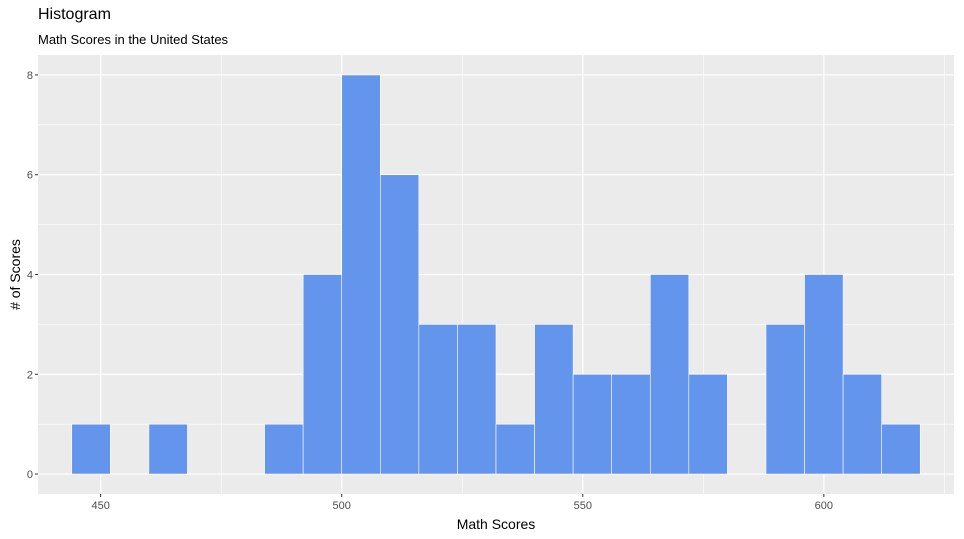 This screenshot has height=539, width=964. I want to click on chart-title: Histogram, so click(74, 14).